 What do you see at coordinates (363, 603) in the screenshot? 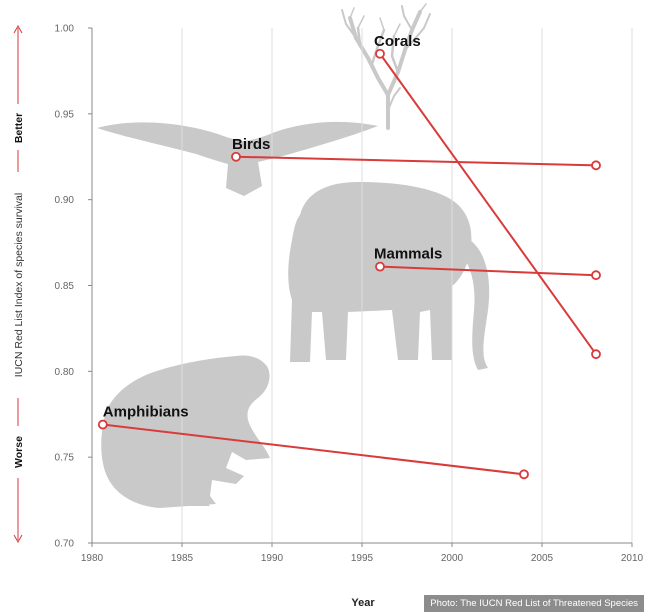
I see `x-axis-title: Year` at bounding box center [363, 603].